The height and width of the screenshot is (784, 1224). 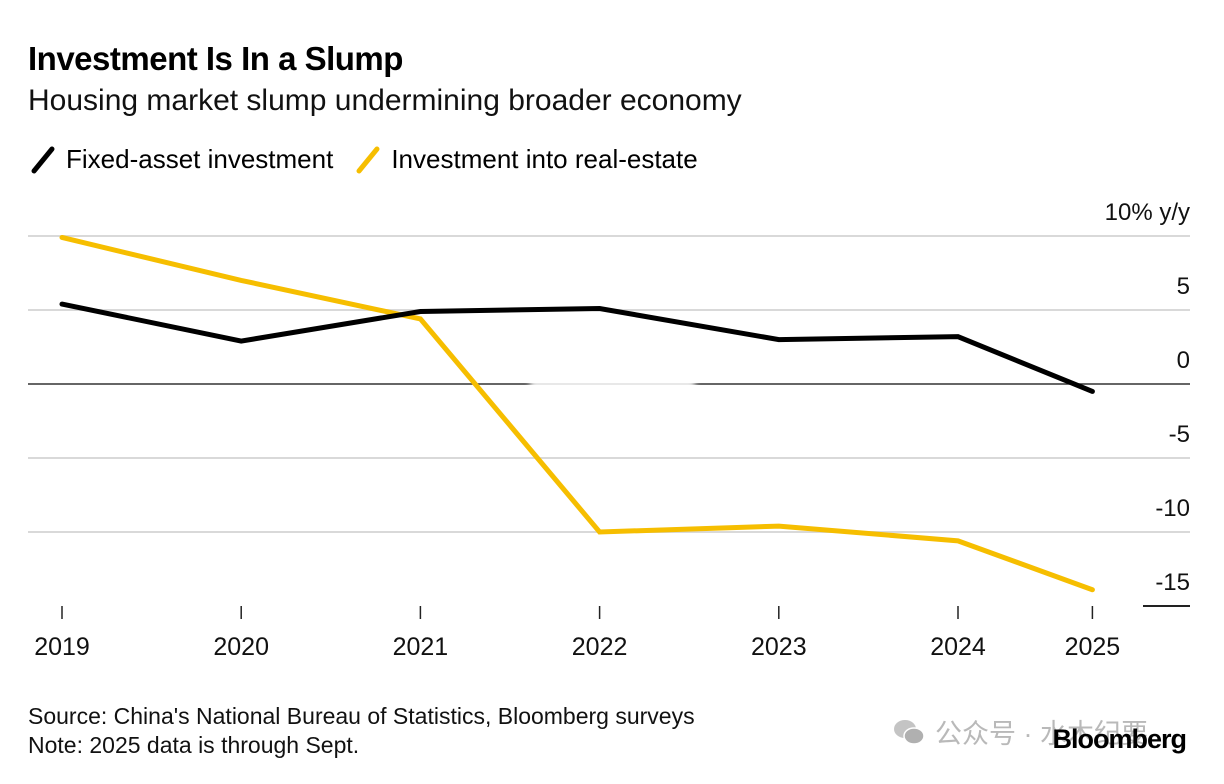 What do you see at coordinates (194, 745) in the screenshot?
I see `data-note: Note: 2025 data is through Sept.` at bounding box center [194, 745].